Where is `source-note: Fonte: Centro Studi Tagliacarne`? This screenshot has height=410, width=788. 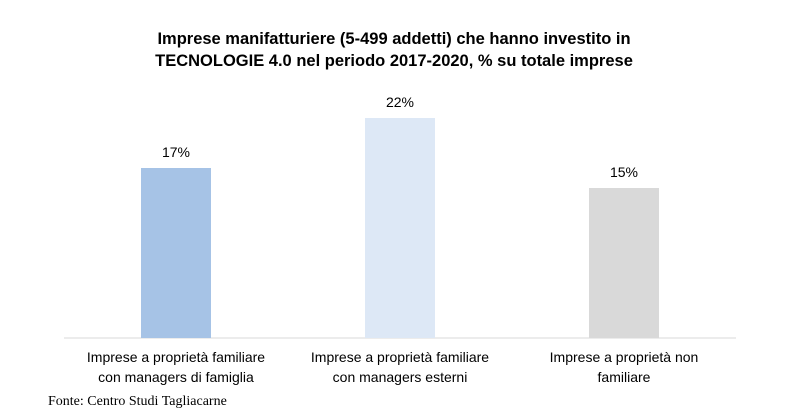
source-note: Fonte: Centro Studi Tagliacarne is located at coordinates (137, 401).